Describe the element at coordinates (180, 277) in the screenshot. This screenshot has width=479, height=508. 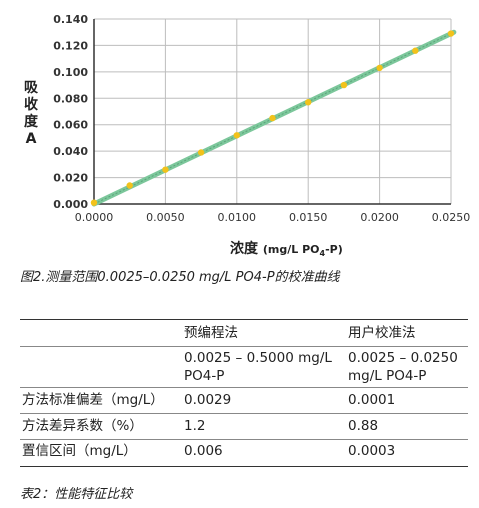
I see `figure-caption: 图2.测量范围0.0025–0.0250 mg/L PO4-P的校准曲线` at that location.